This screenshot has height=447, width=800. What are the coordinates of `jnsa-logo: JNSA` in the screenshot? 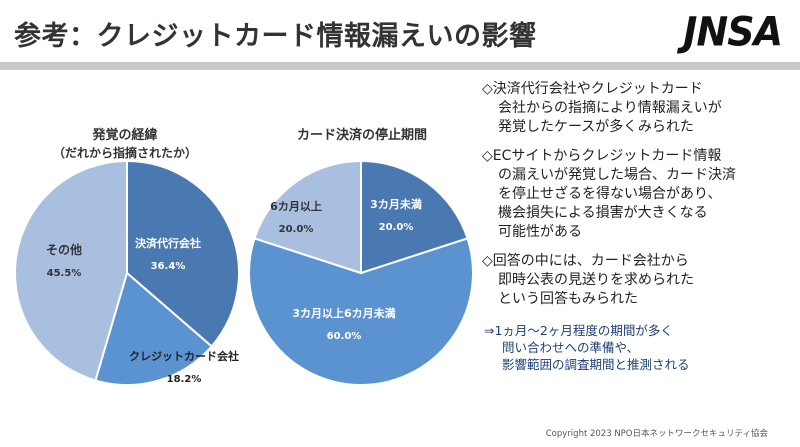 It's located at (733, 32).